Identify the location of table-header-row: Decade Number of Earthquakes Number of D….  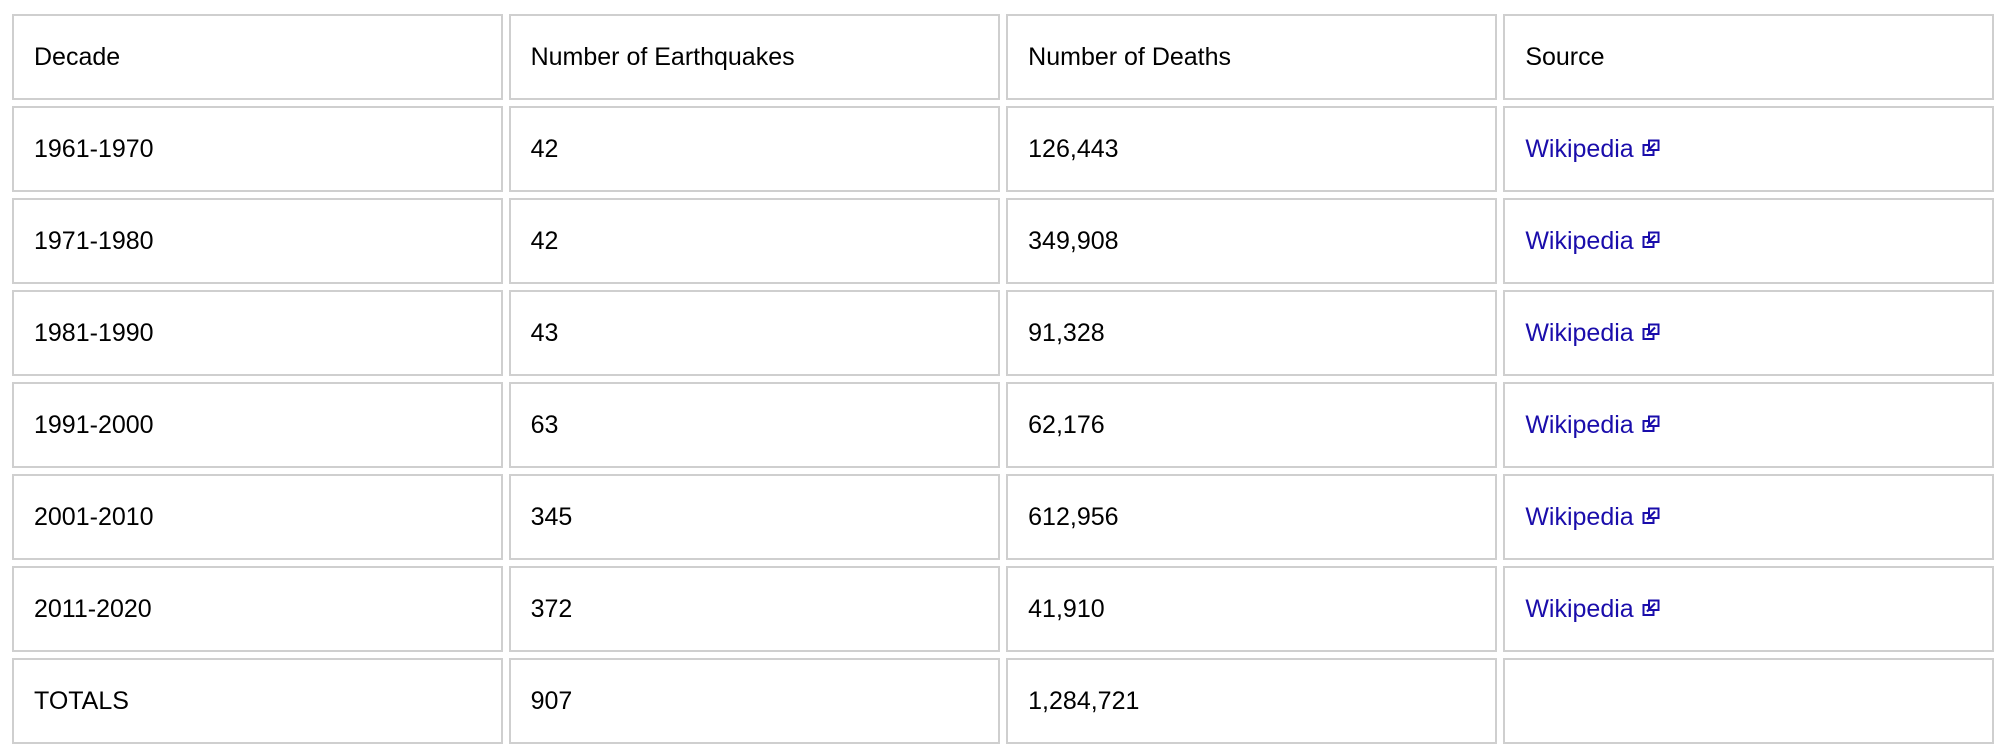
(1003, 57).